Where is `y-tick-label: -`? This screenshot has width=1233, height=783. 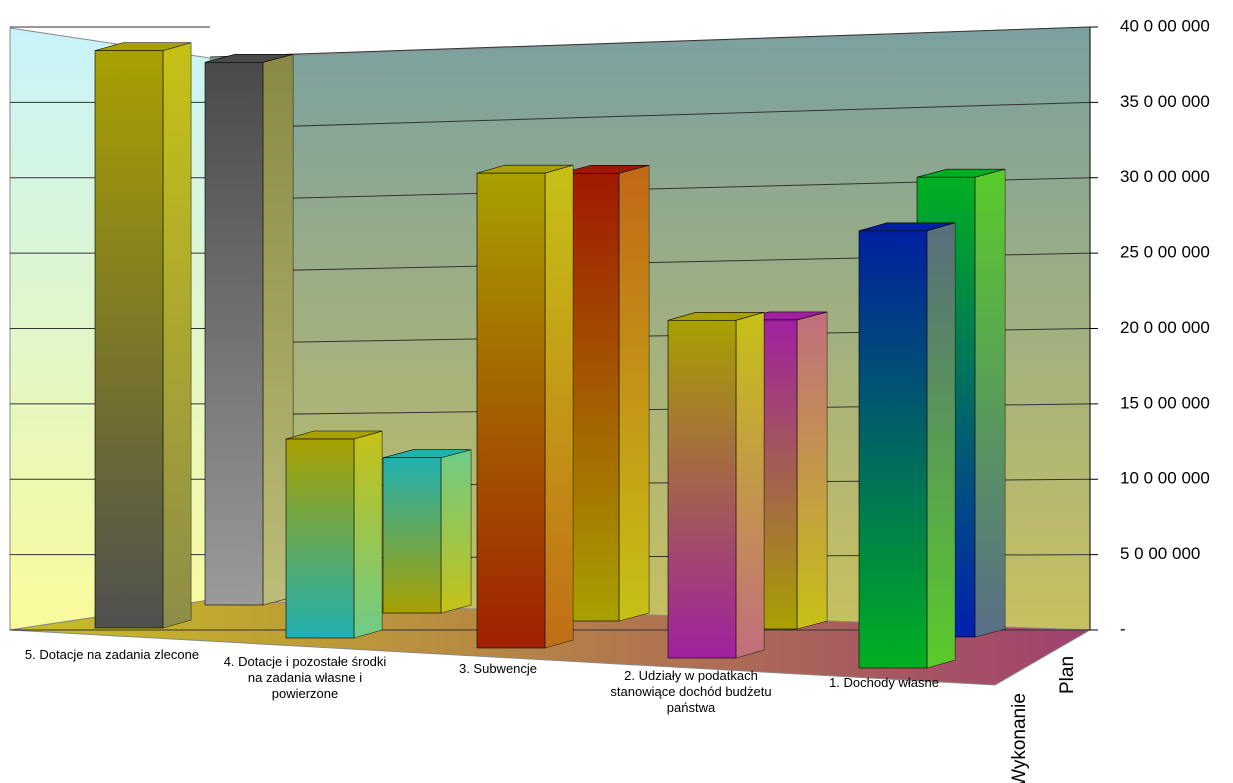 y-tick-label: - is located at coordinates (1123, 628).